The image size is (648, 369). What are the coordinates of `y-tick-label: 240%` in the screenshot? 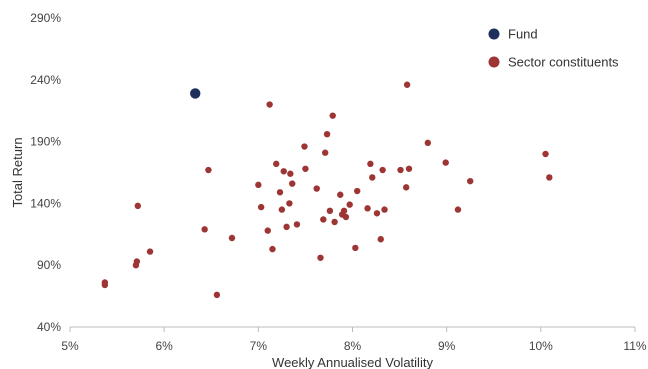 It's located at (45, 80).